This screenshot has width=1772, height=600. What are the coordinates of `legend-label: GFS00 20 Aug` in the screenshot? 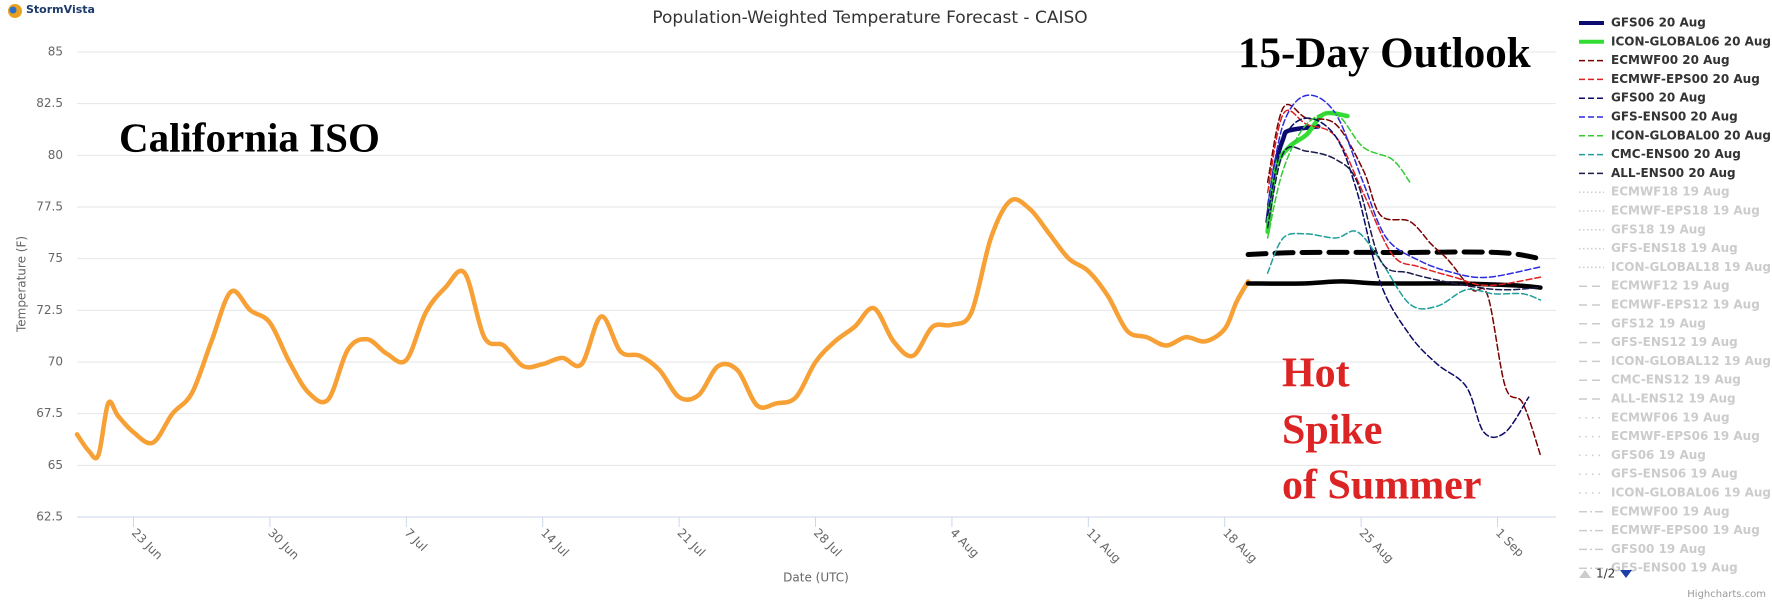 It's located at (1658, 98).